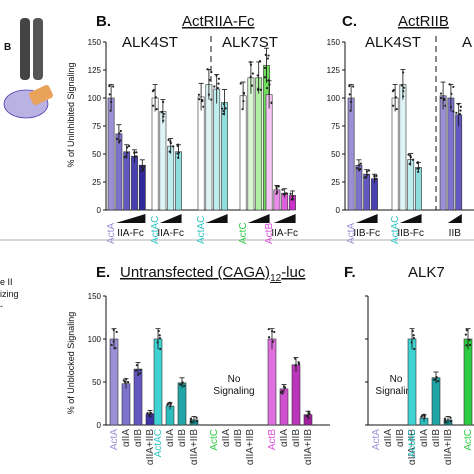  I want to click on no-signal-label: No, so click(396, 379).